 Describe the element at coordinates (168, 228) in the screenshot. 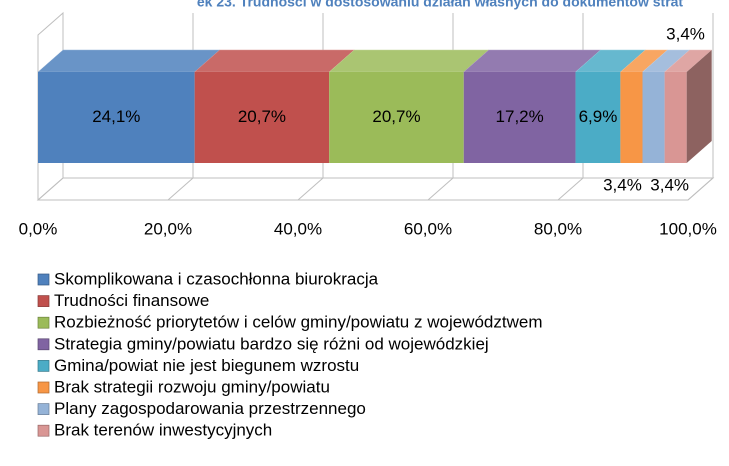

I see `x-tick-label: 20,0%` at that location.